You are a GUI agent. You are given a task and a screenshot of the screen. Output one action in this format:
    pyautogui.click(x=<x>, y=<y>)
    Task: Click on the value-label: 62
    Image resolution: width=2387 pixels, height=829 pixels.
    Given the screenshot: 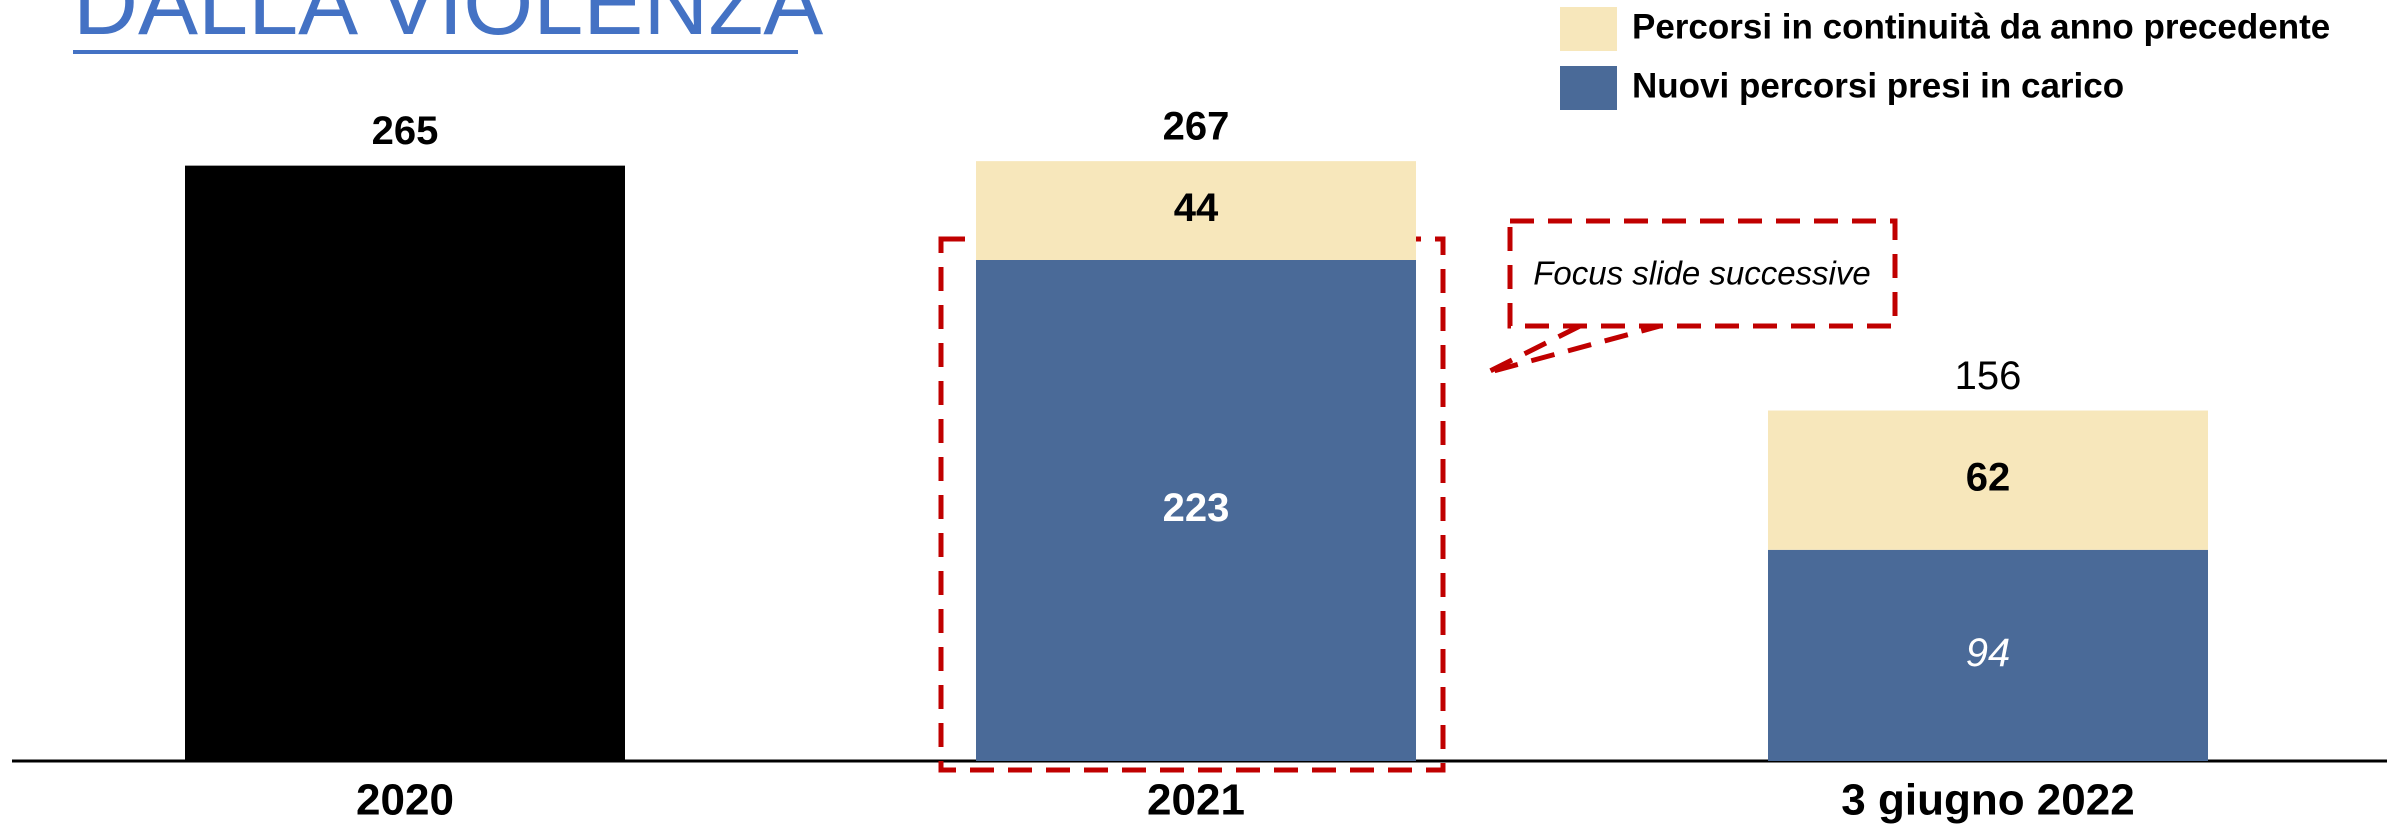 What is the action you would take?
    pyautogui.click(x=1988, y=478)
    